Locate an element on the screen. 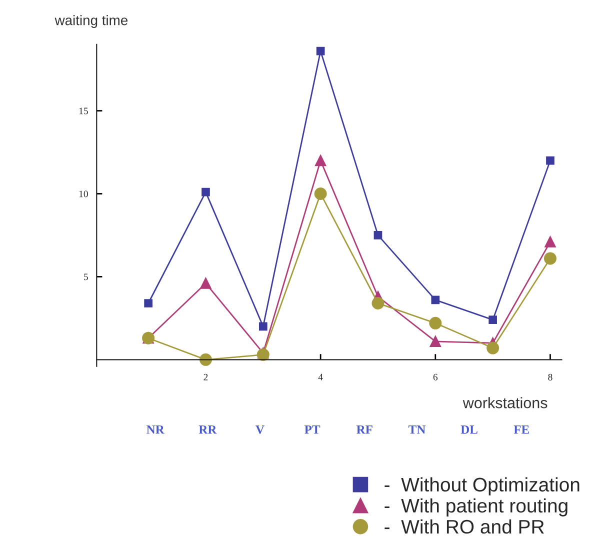 The height and width of the screenshot is (555, 604). x-tick-label: 2 is located at coordinates (206, 377).